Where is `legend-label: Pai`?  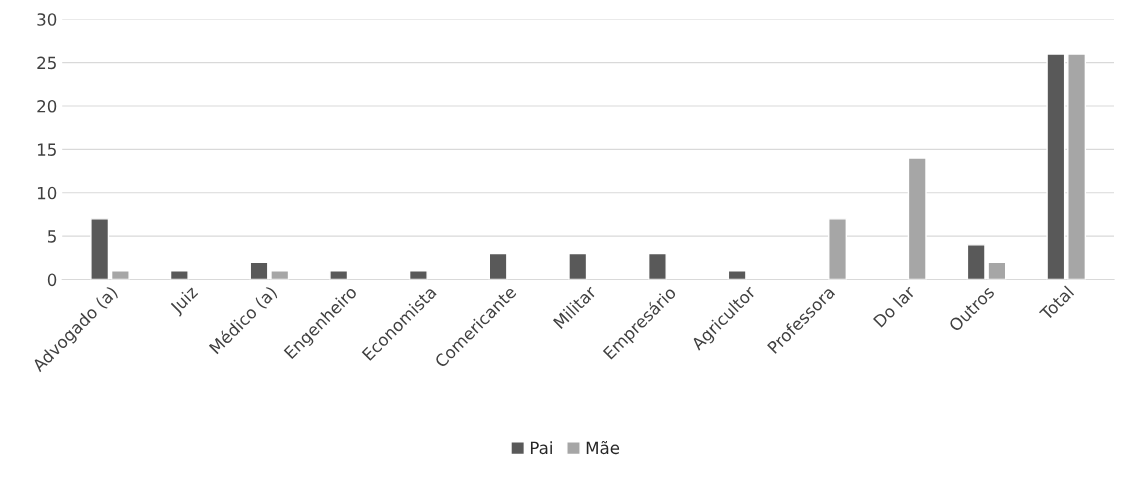 legend-label: Pai is located at coordinates (541, 448).